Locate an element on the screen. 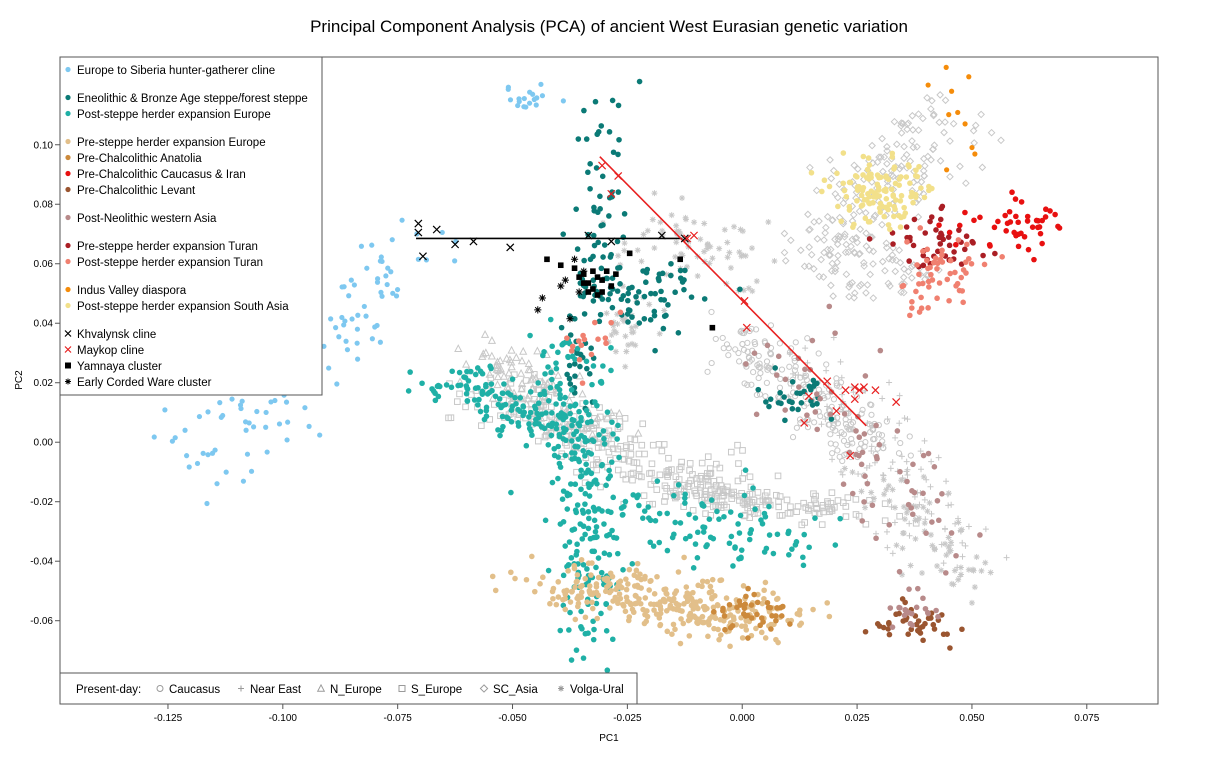 This screenshot has width=1218, height=757. x-tick-label: -0.100 is located at coordinates (283, 718).